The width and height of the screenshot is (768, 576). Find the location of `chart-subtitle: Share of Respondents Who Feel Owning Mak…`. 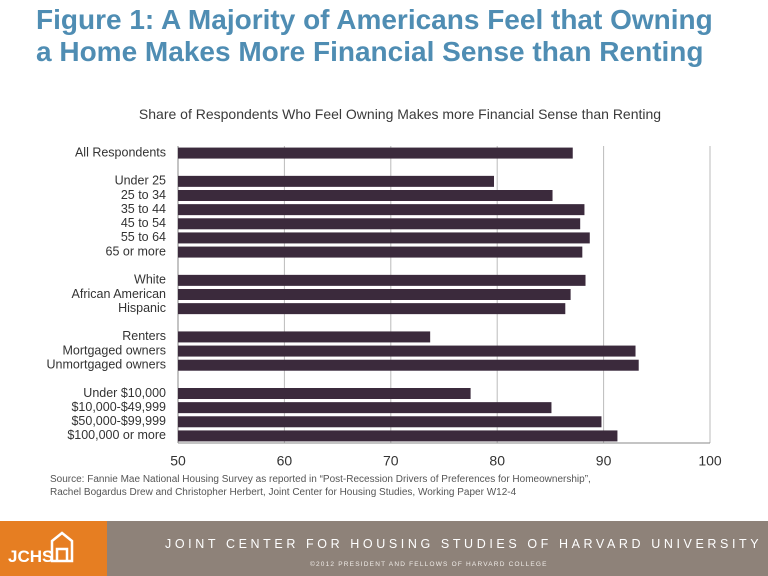

chart-subtitle: Share of Respondents Who Feel Owning Mak… is located at coordinates (400, 114).